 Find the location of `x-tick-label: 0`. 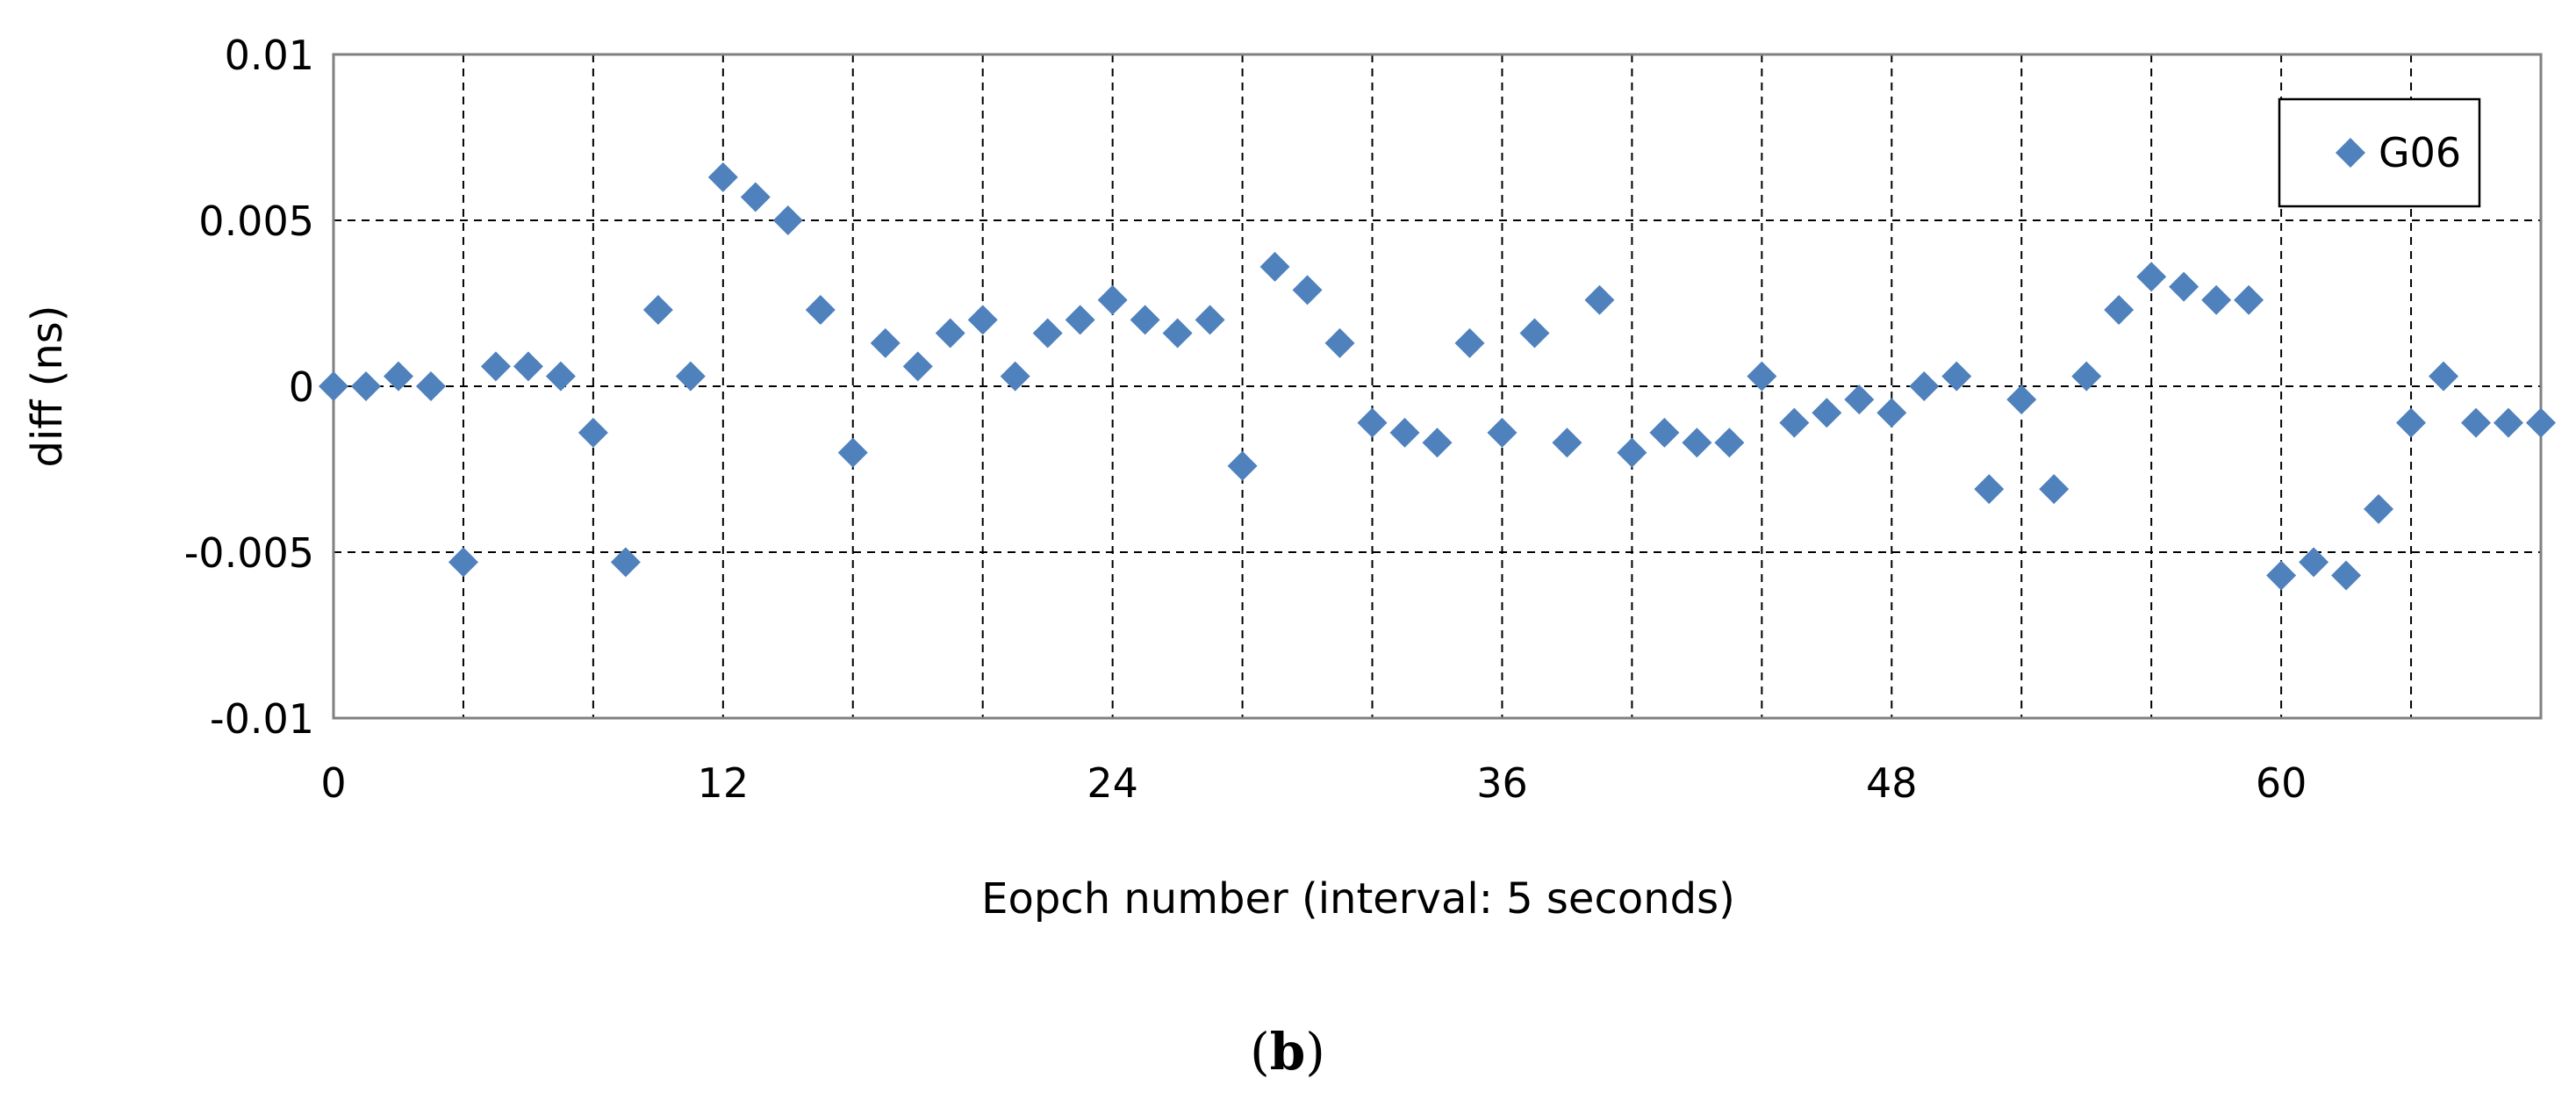

x-tick-label: 0 is located at coordinates (333, 783).